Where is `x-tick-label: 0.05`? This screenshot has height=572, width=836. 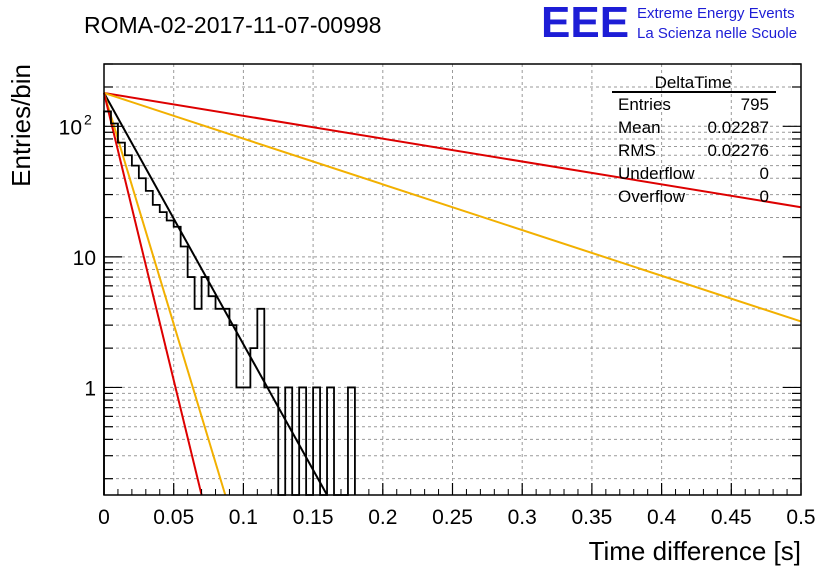
x-tick-label: 0.05 is located at coordinates (173, 517).